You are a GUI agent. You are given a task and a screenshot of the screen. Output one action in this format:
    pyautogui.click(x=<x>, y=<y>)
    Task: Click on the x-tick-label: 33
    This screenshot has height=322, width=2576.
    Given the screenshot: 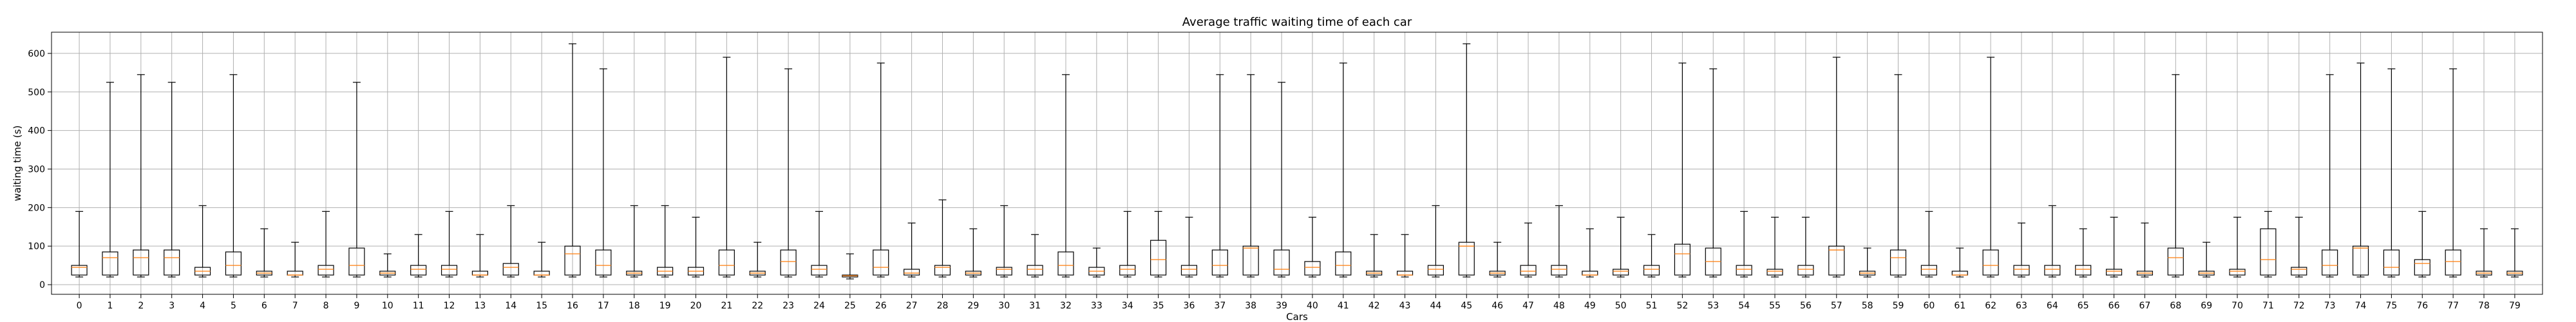 What is the action you would take?
    pyautogui.click(x=1097, y=306)
    